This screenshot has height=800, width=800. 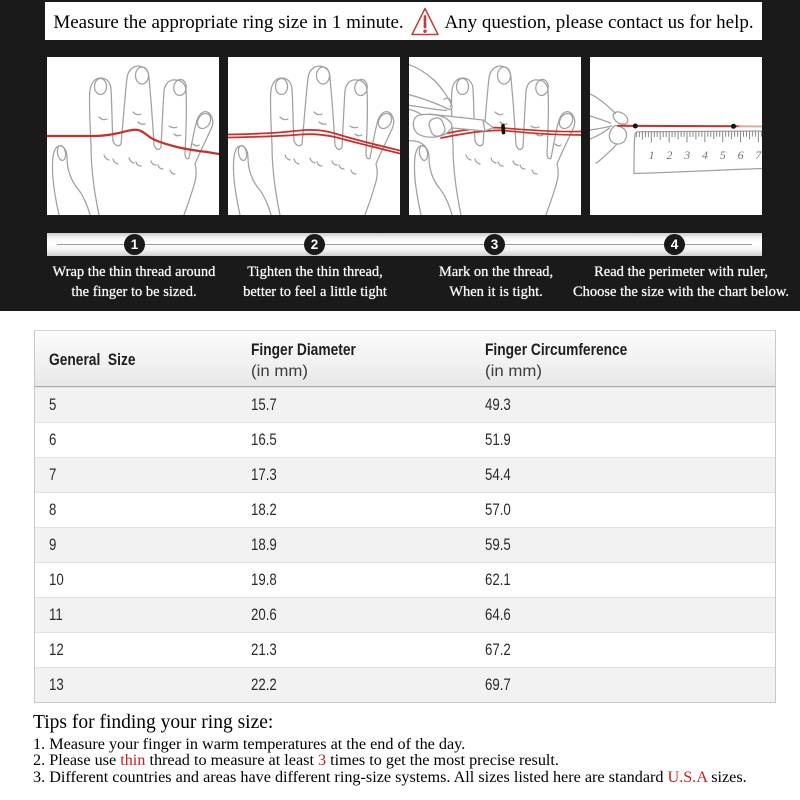 I want to click on svg-text: 7, so click(x=758, y=155).